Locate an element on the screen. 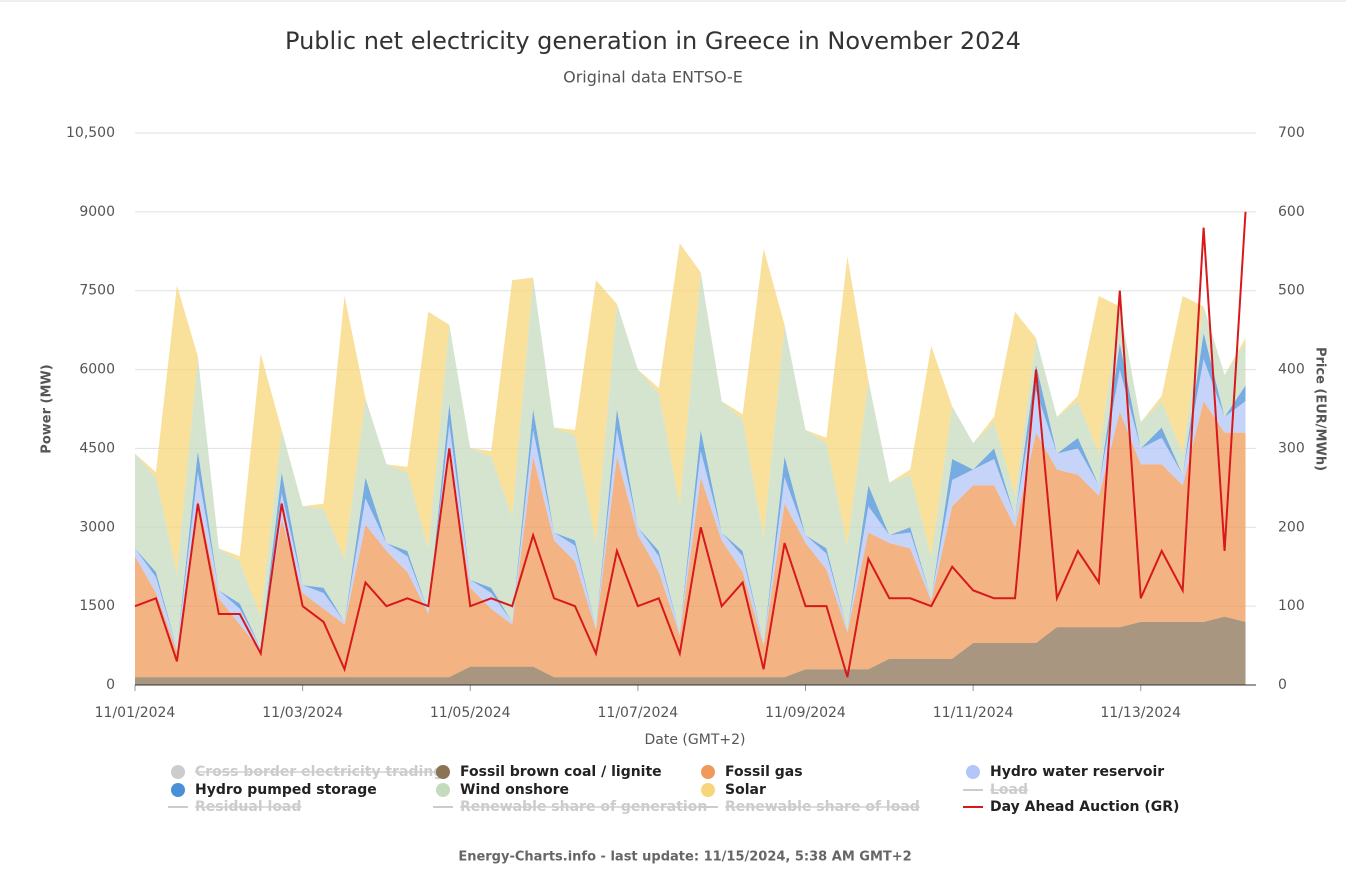  y-tick-label: 9000 is located at coordinates (97, 212).